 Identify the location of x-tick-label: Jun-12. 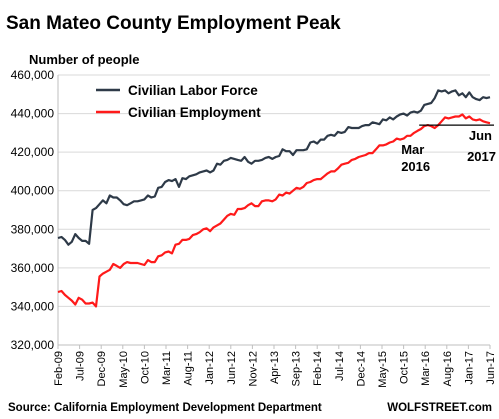
(232, 368).